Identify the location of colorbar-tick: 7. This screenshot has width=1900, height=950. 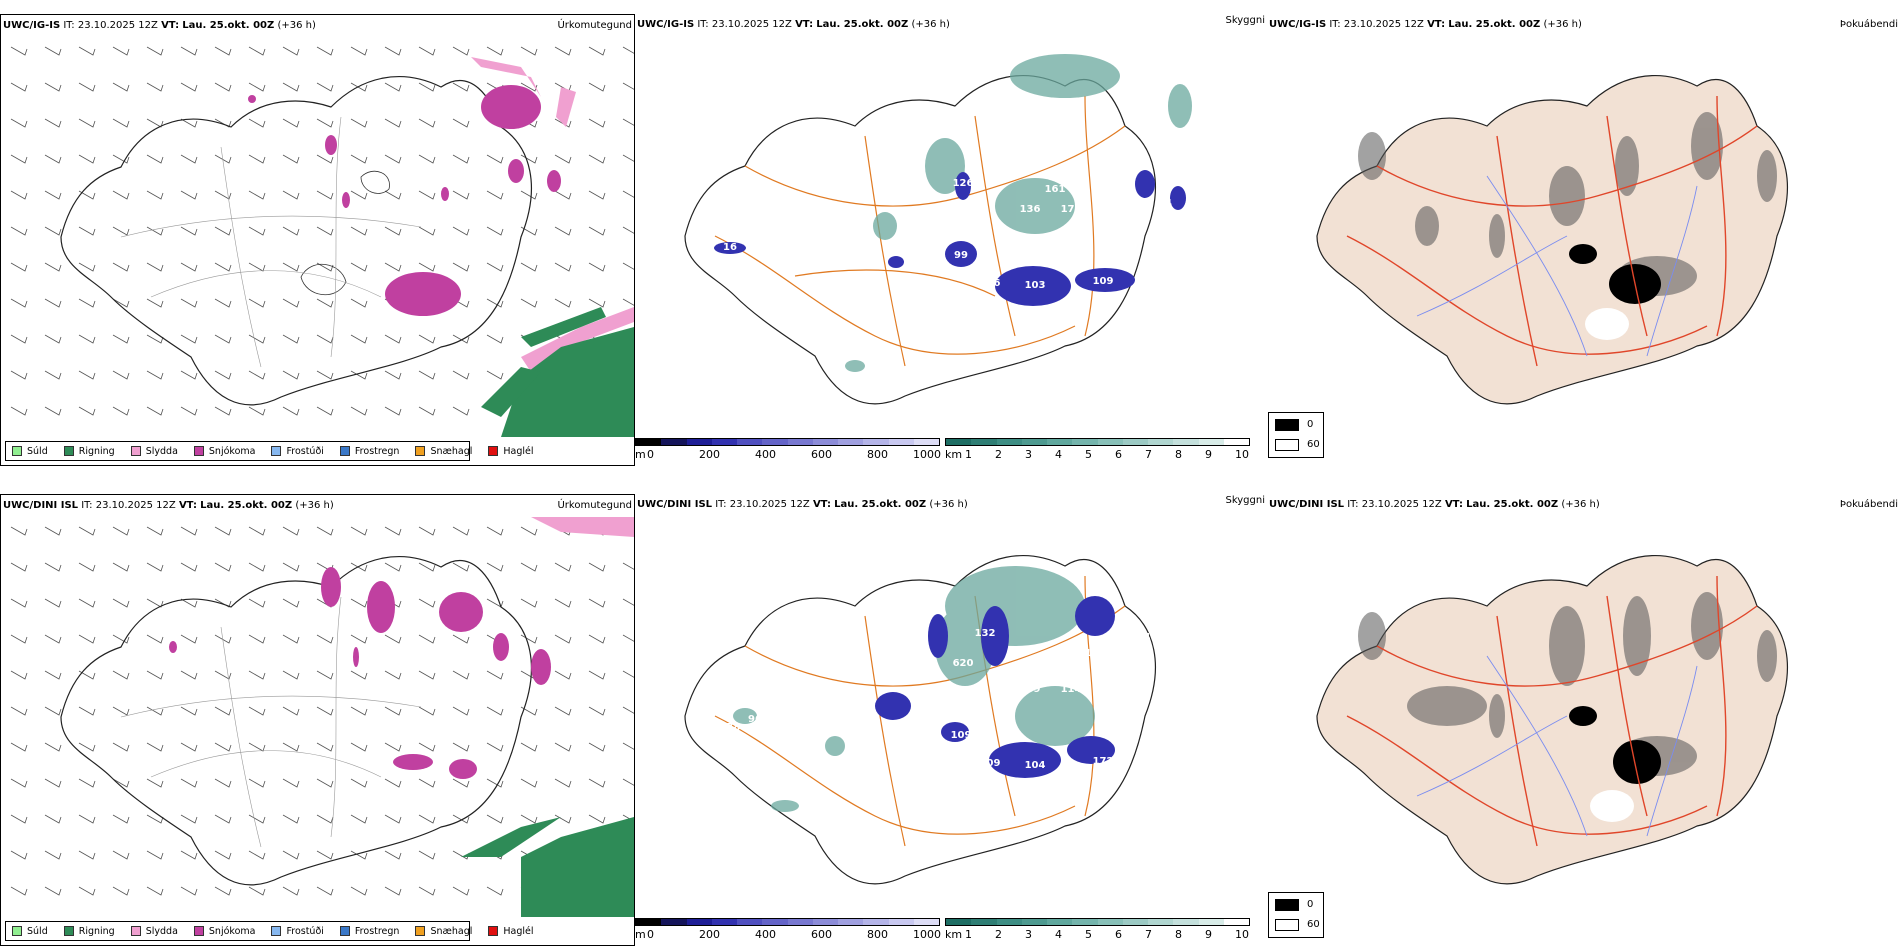
(1148, 934).